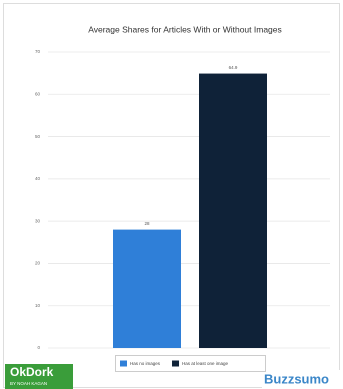 Image resolution: width=343 pixels, height=389 pixels. I want to click on logo-text: OkDork, so click(32, 372).